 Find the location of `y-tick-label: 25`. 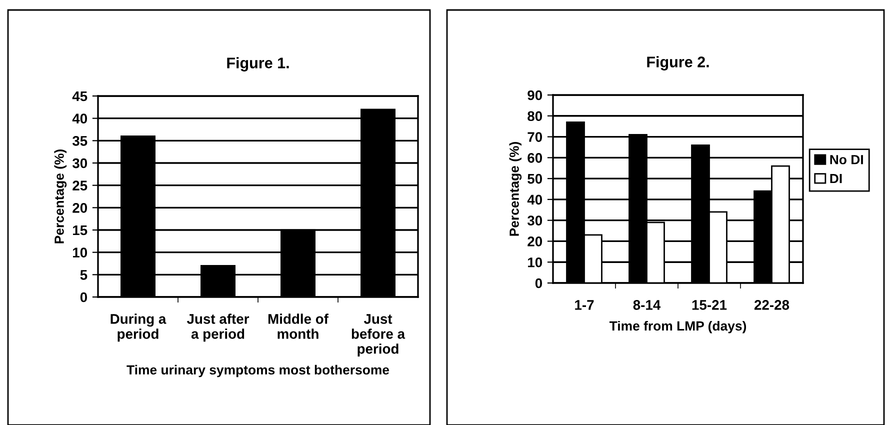

y-tick-label: 25 is located at coordinates (80, 185).